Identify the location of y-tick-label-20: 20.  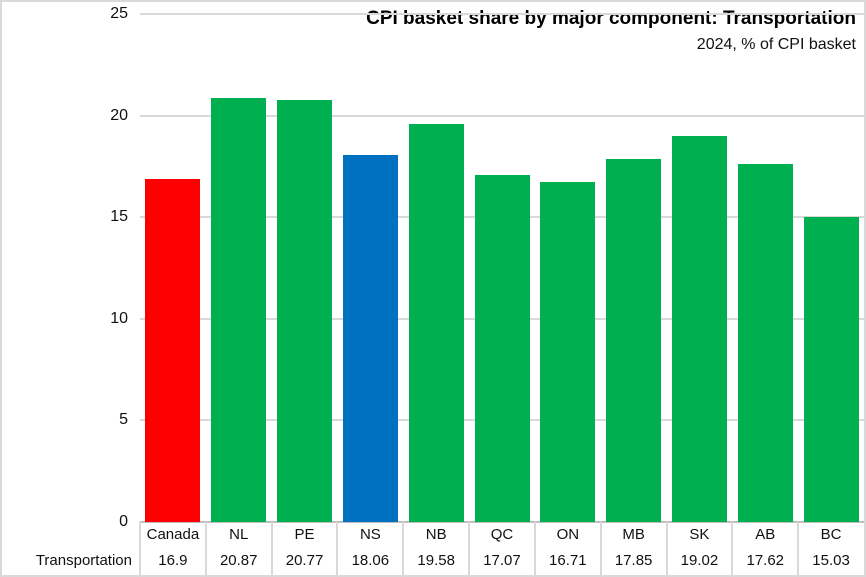
(119, 115).